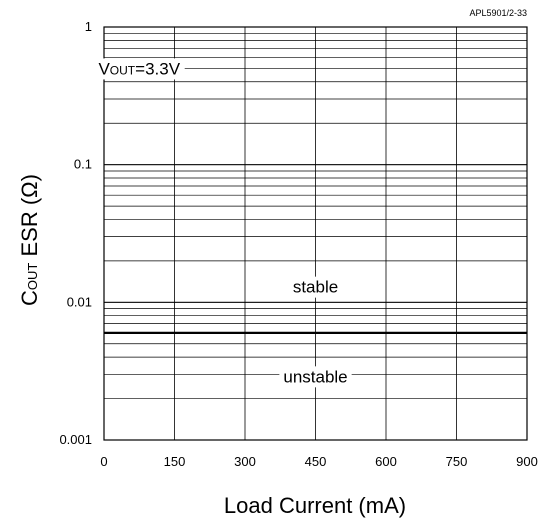  I want to click on x-tick-label: 150, so click(175, 461).